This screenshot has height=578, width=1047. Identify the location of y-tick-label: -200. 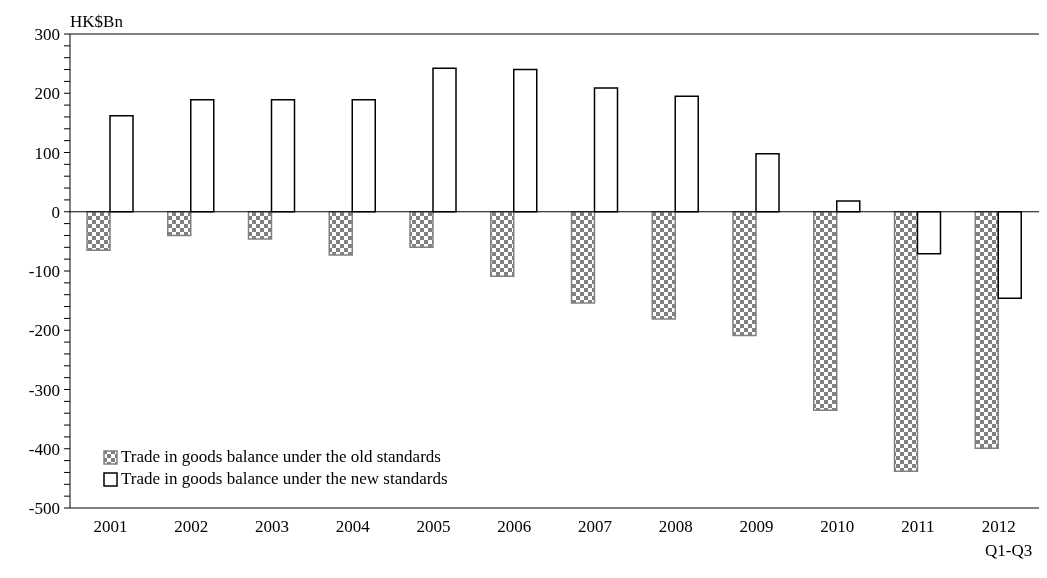
(44, 331).